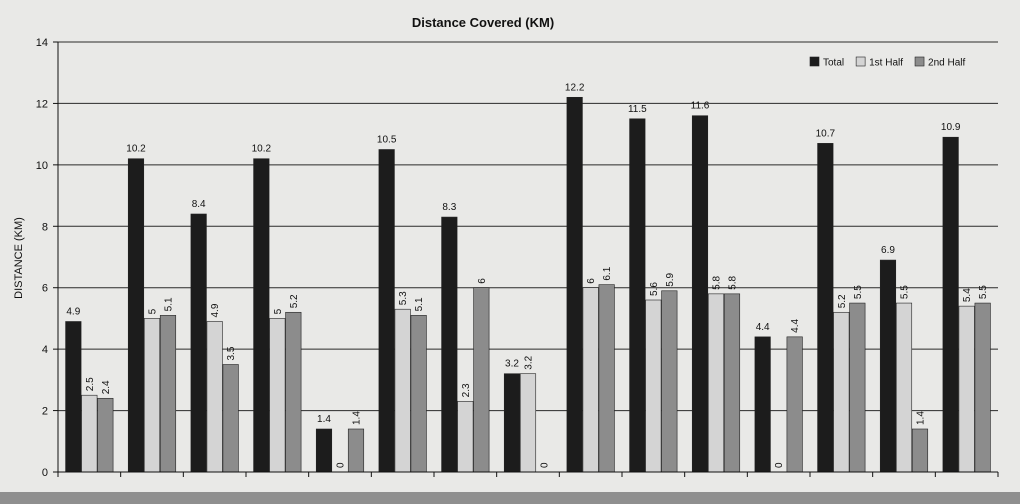 This screenshot has height=504, width=1020. I want to click on y-tick-label: 10, so click(42, 166).